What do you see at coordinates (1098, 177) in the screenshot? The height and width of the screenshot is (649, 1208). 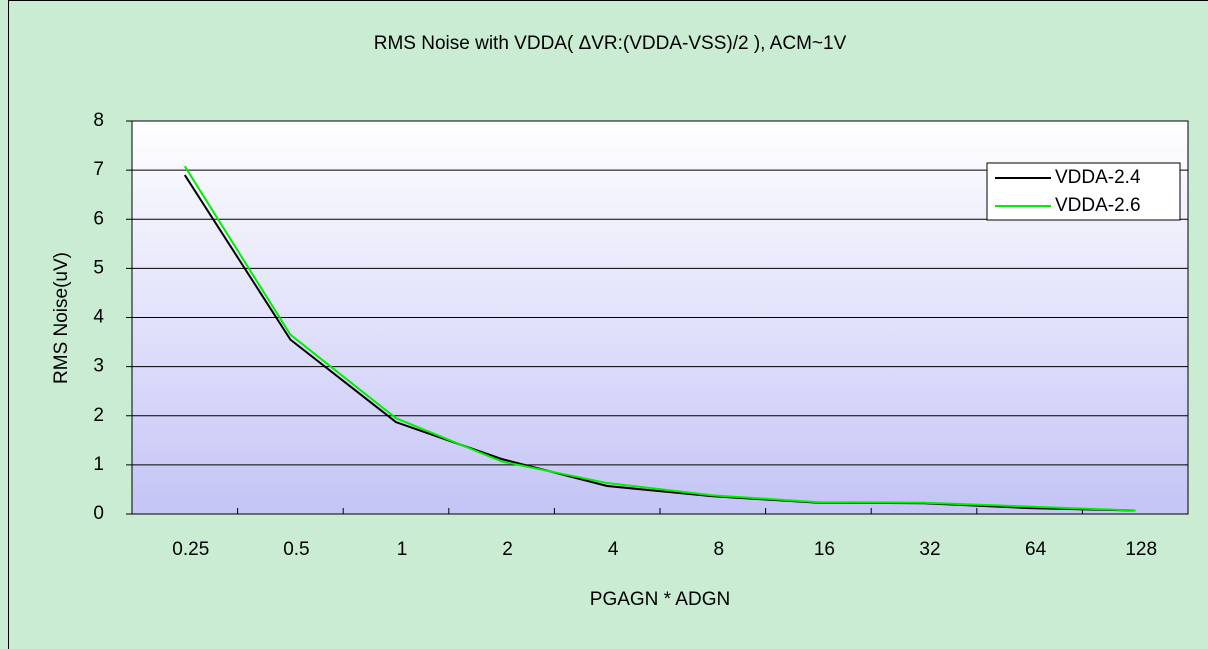 I see `legend-label: VDDA-2.4` at bounding box center [1098, 177].